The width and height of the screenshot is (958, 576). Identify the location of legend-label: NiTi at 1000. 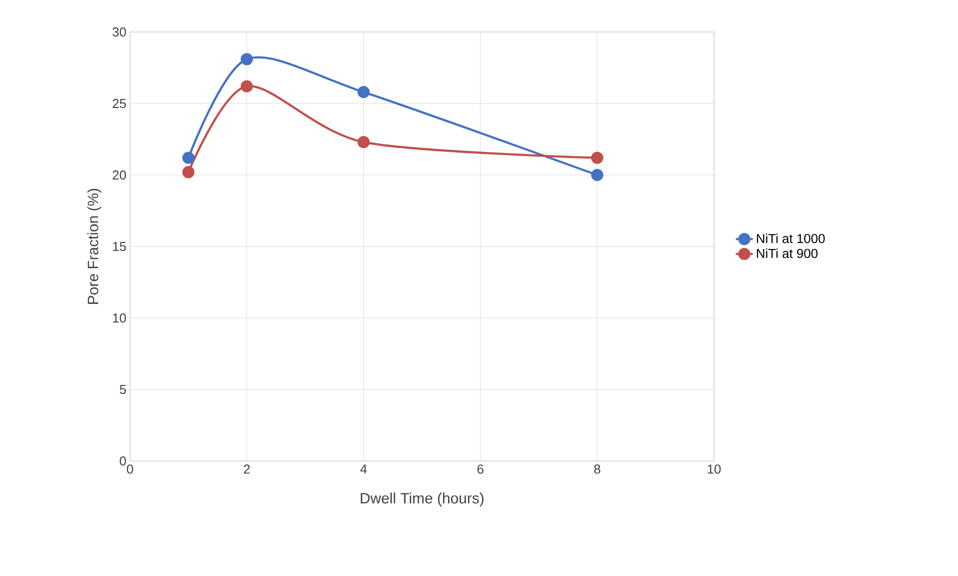
(790, 239).